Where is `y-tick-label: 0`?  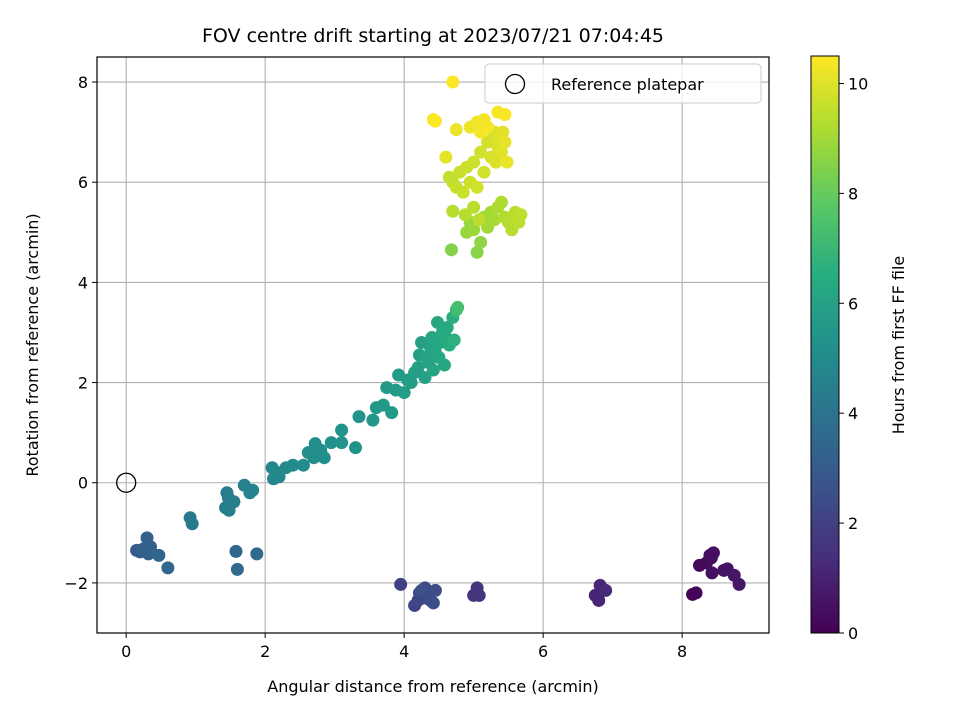
y-tick-label: 0 is located at coordinates (83, 483).